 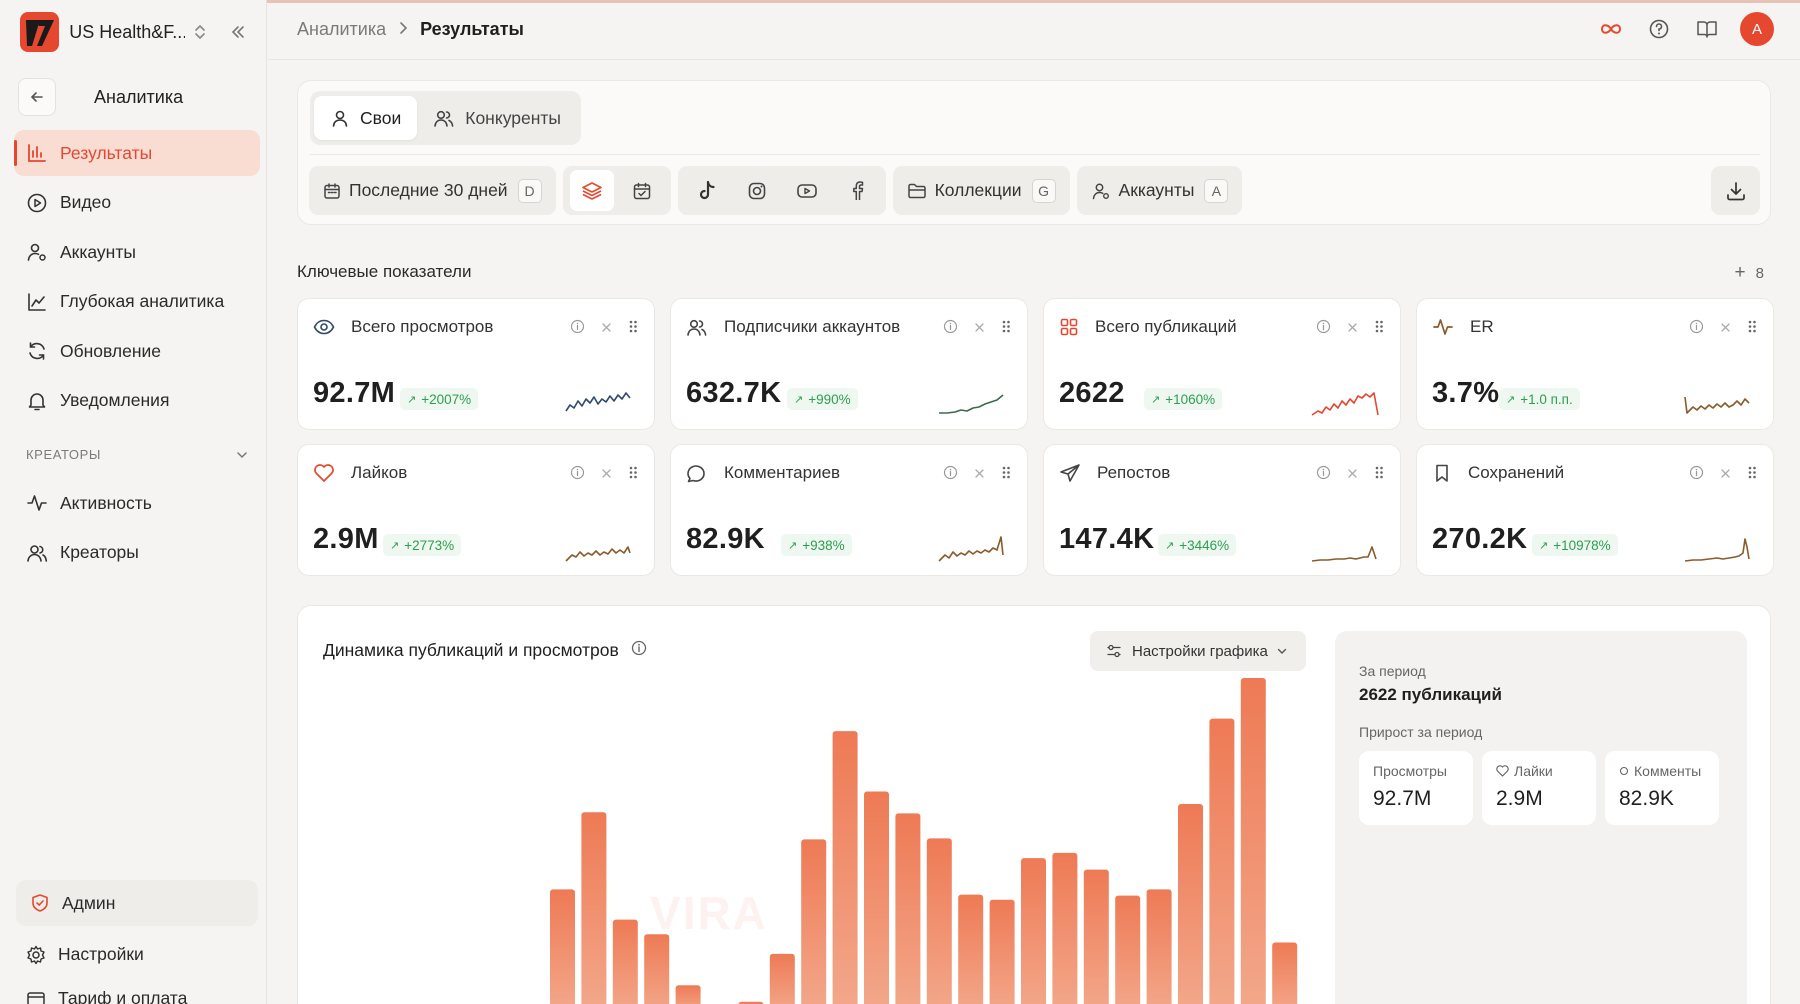 What do you see at coordinates (366, 118) in the screenshot?
I see `tab-own: Свои` at bounding box center [366, 118].